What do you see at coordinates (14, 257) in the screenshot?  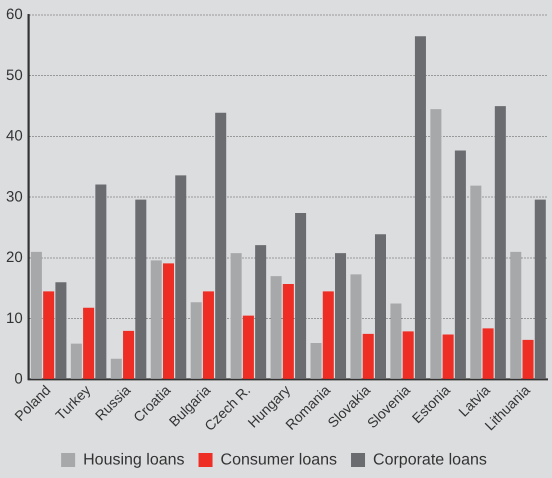 I see `y-tick-label: 20` at bounding box center [14, 257].